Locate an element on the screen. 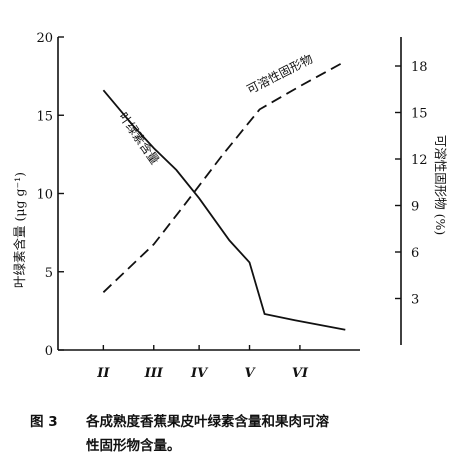  left-y-ticks: 0 5 10 15 20 is located at coordinates (50, 195).